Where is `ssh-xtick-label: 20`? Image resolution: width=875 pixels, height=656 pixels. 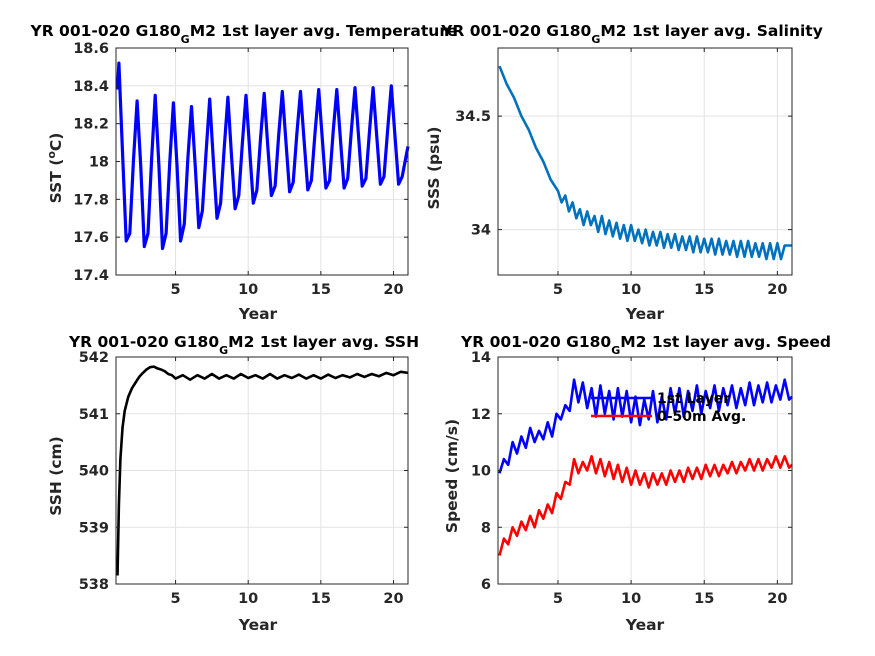 ssh-xtick-label: 20 is located at coordinates (393, 599).